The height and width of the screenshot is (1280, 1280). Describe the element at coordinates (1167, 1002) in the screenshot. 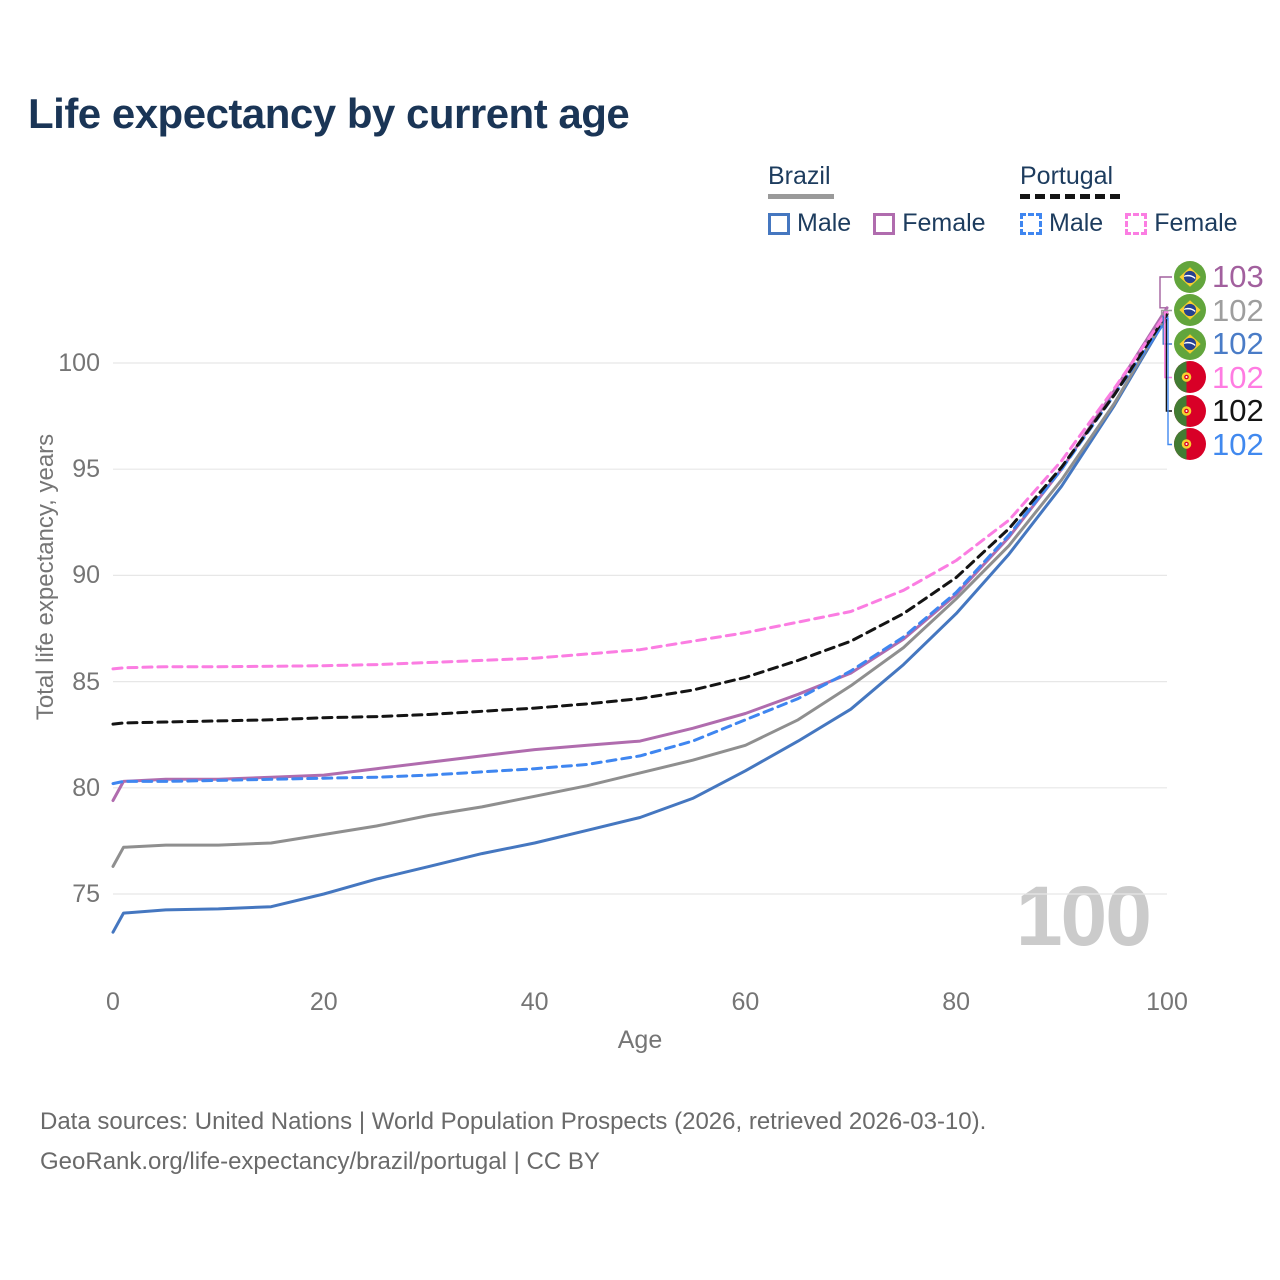

I see `x-tick-100: 100` at that location.